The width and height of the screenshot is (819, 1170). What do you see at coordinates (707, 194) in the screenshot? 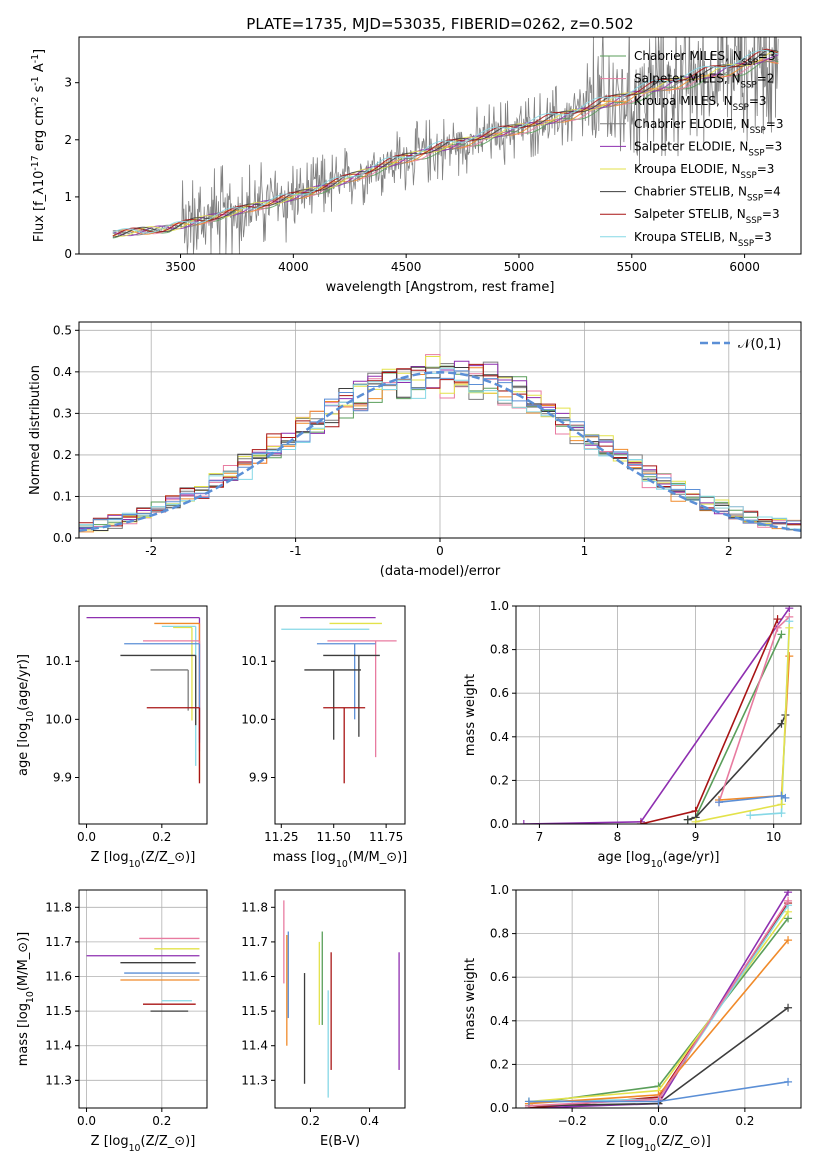
I see `legend-label: Chabrier STELIB, NSSP=4` at bounding box center [707, 194].